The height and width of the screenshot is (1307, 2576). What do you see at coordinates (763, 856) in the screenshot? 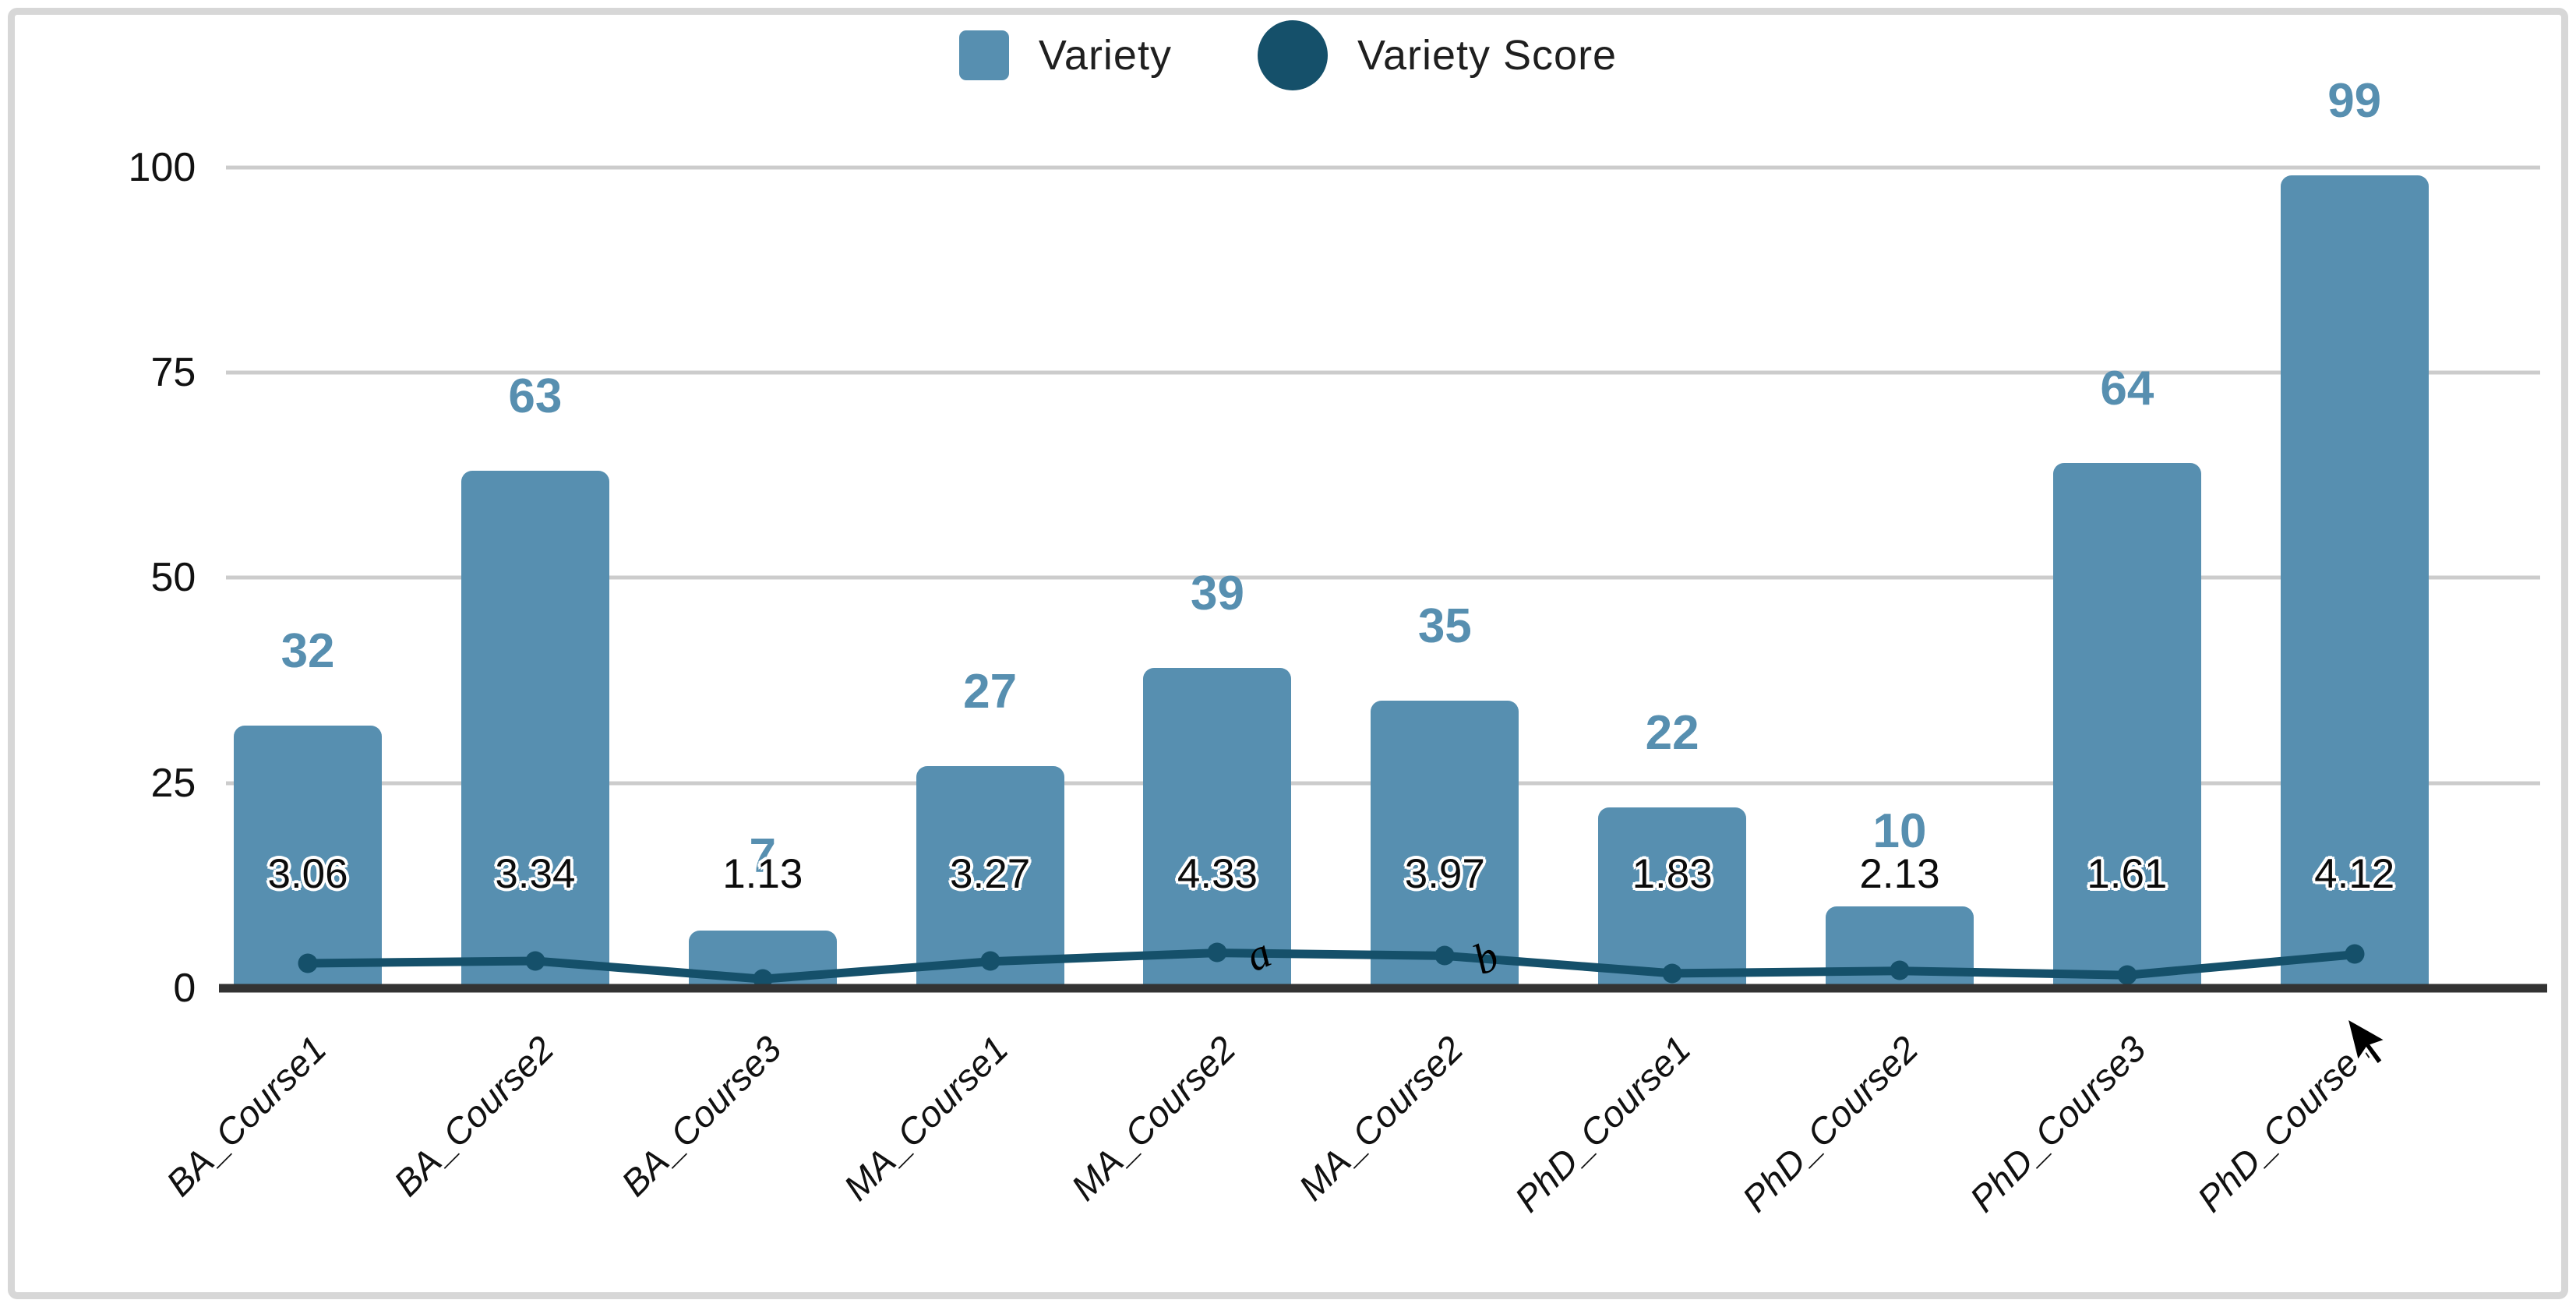
I see `bar-value-label: 7` at bounding box center [763, 856].